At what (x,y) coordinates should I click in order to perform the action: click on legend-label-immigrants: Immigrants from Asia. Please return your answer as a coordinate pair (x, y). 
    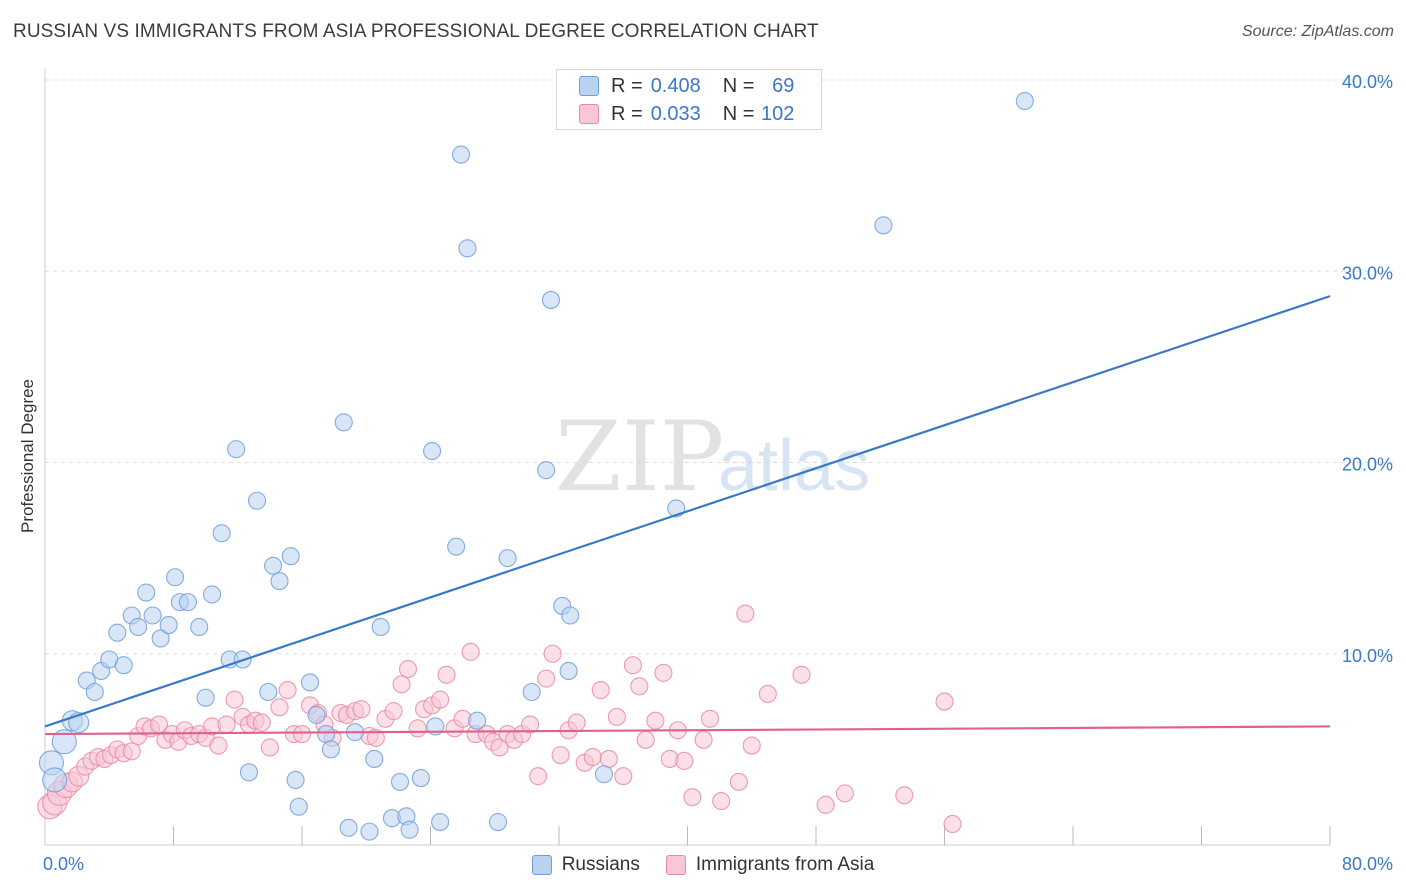
    Looking at the image, I should click on (785, 864).